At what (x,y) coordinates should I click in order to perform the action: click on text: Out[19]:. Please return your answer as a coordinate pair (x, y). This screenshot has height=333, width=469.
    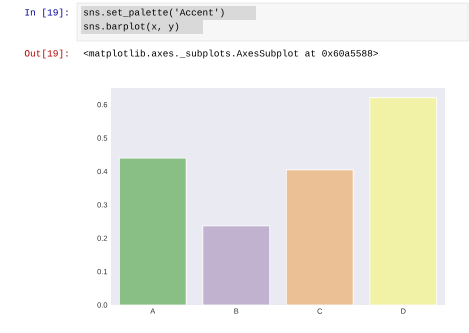
    Looking at the image, I should click on (46, 54).